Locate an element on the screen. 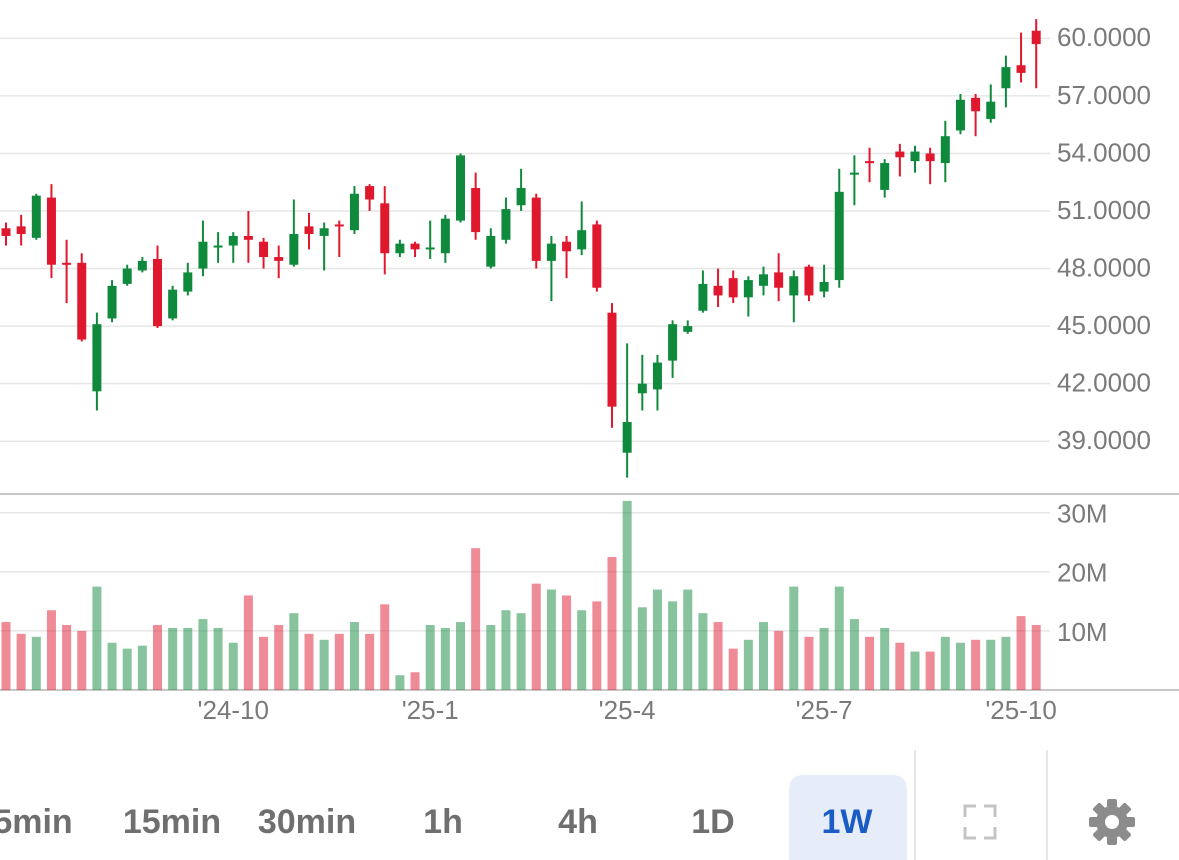 The height and width of the screenshot is (860, 1179). timeframe-tab: 1W is located at coordinates (848, 817).